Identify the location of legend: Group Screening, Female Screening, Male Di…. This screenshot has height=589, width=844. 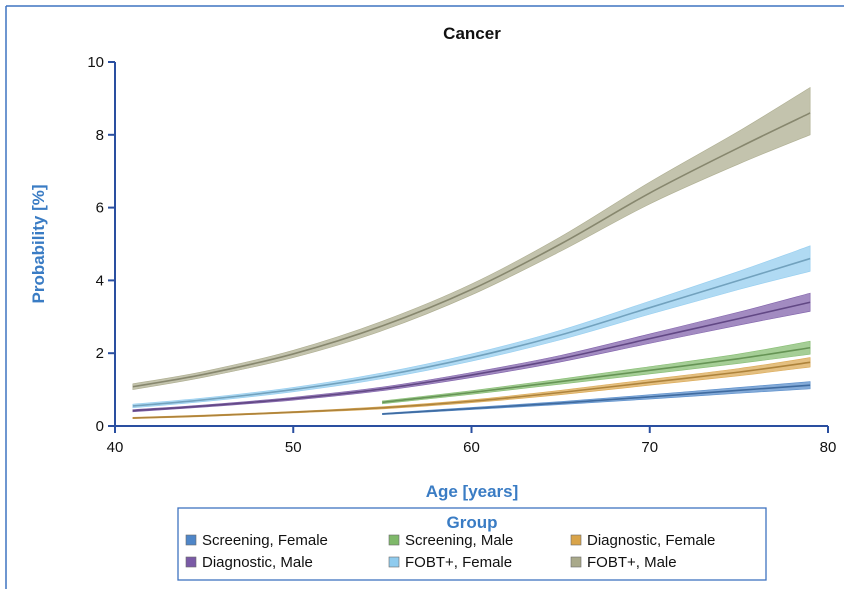
(472, 544).